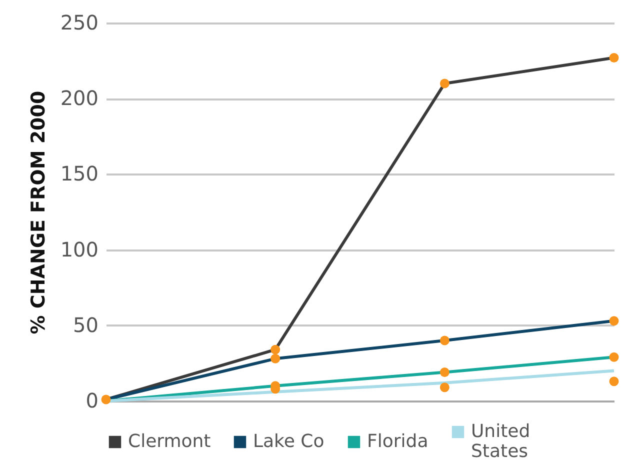  Describe the element at coordinates (397, 441) in the screenshot. I see `legend-label: Florida` at that location.